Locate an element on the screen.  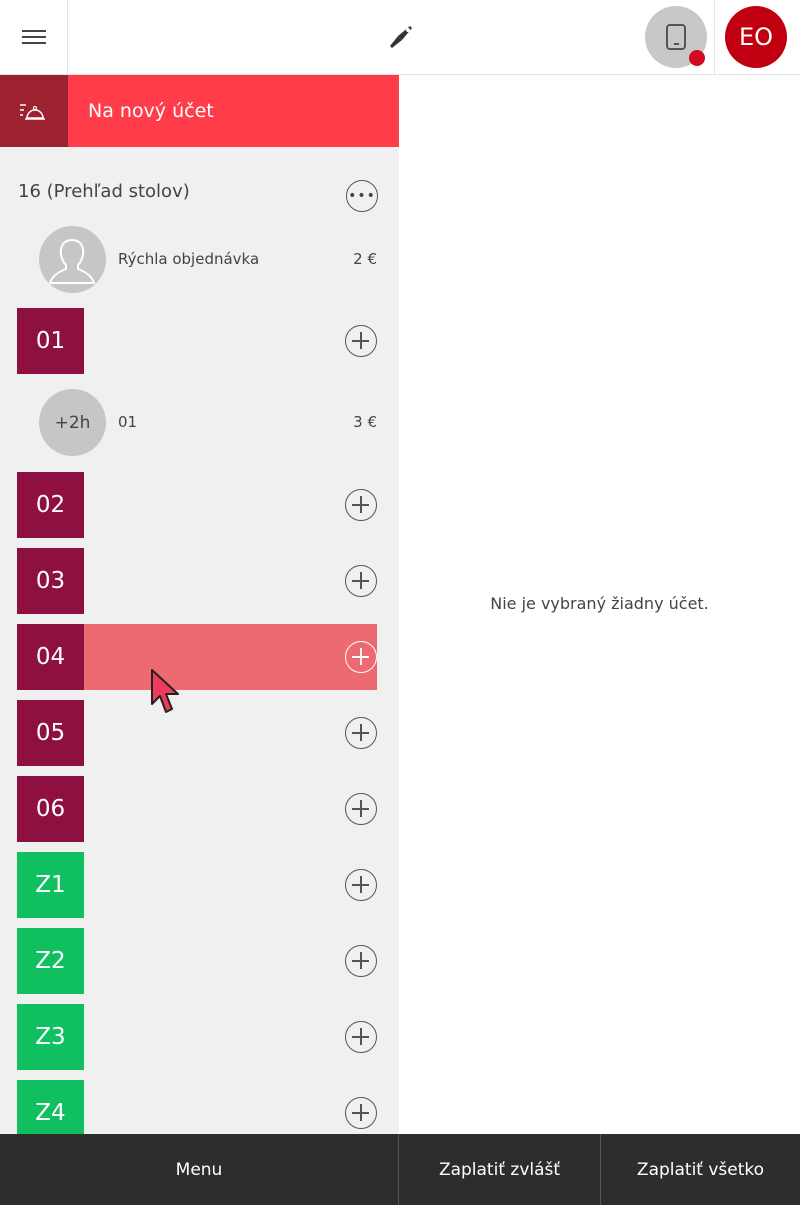
bottom-bar: Menu Zaplatiť zvlášť Zaplatiť všetko is located at coordinates (400, 1169).